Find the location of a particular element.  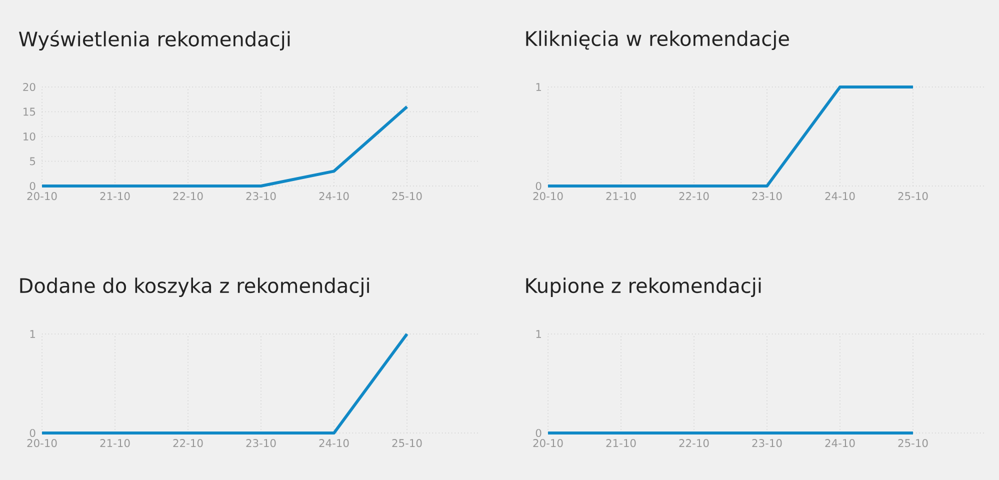

y-tick-label: 5 is located at coordinates (33, 161).